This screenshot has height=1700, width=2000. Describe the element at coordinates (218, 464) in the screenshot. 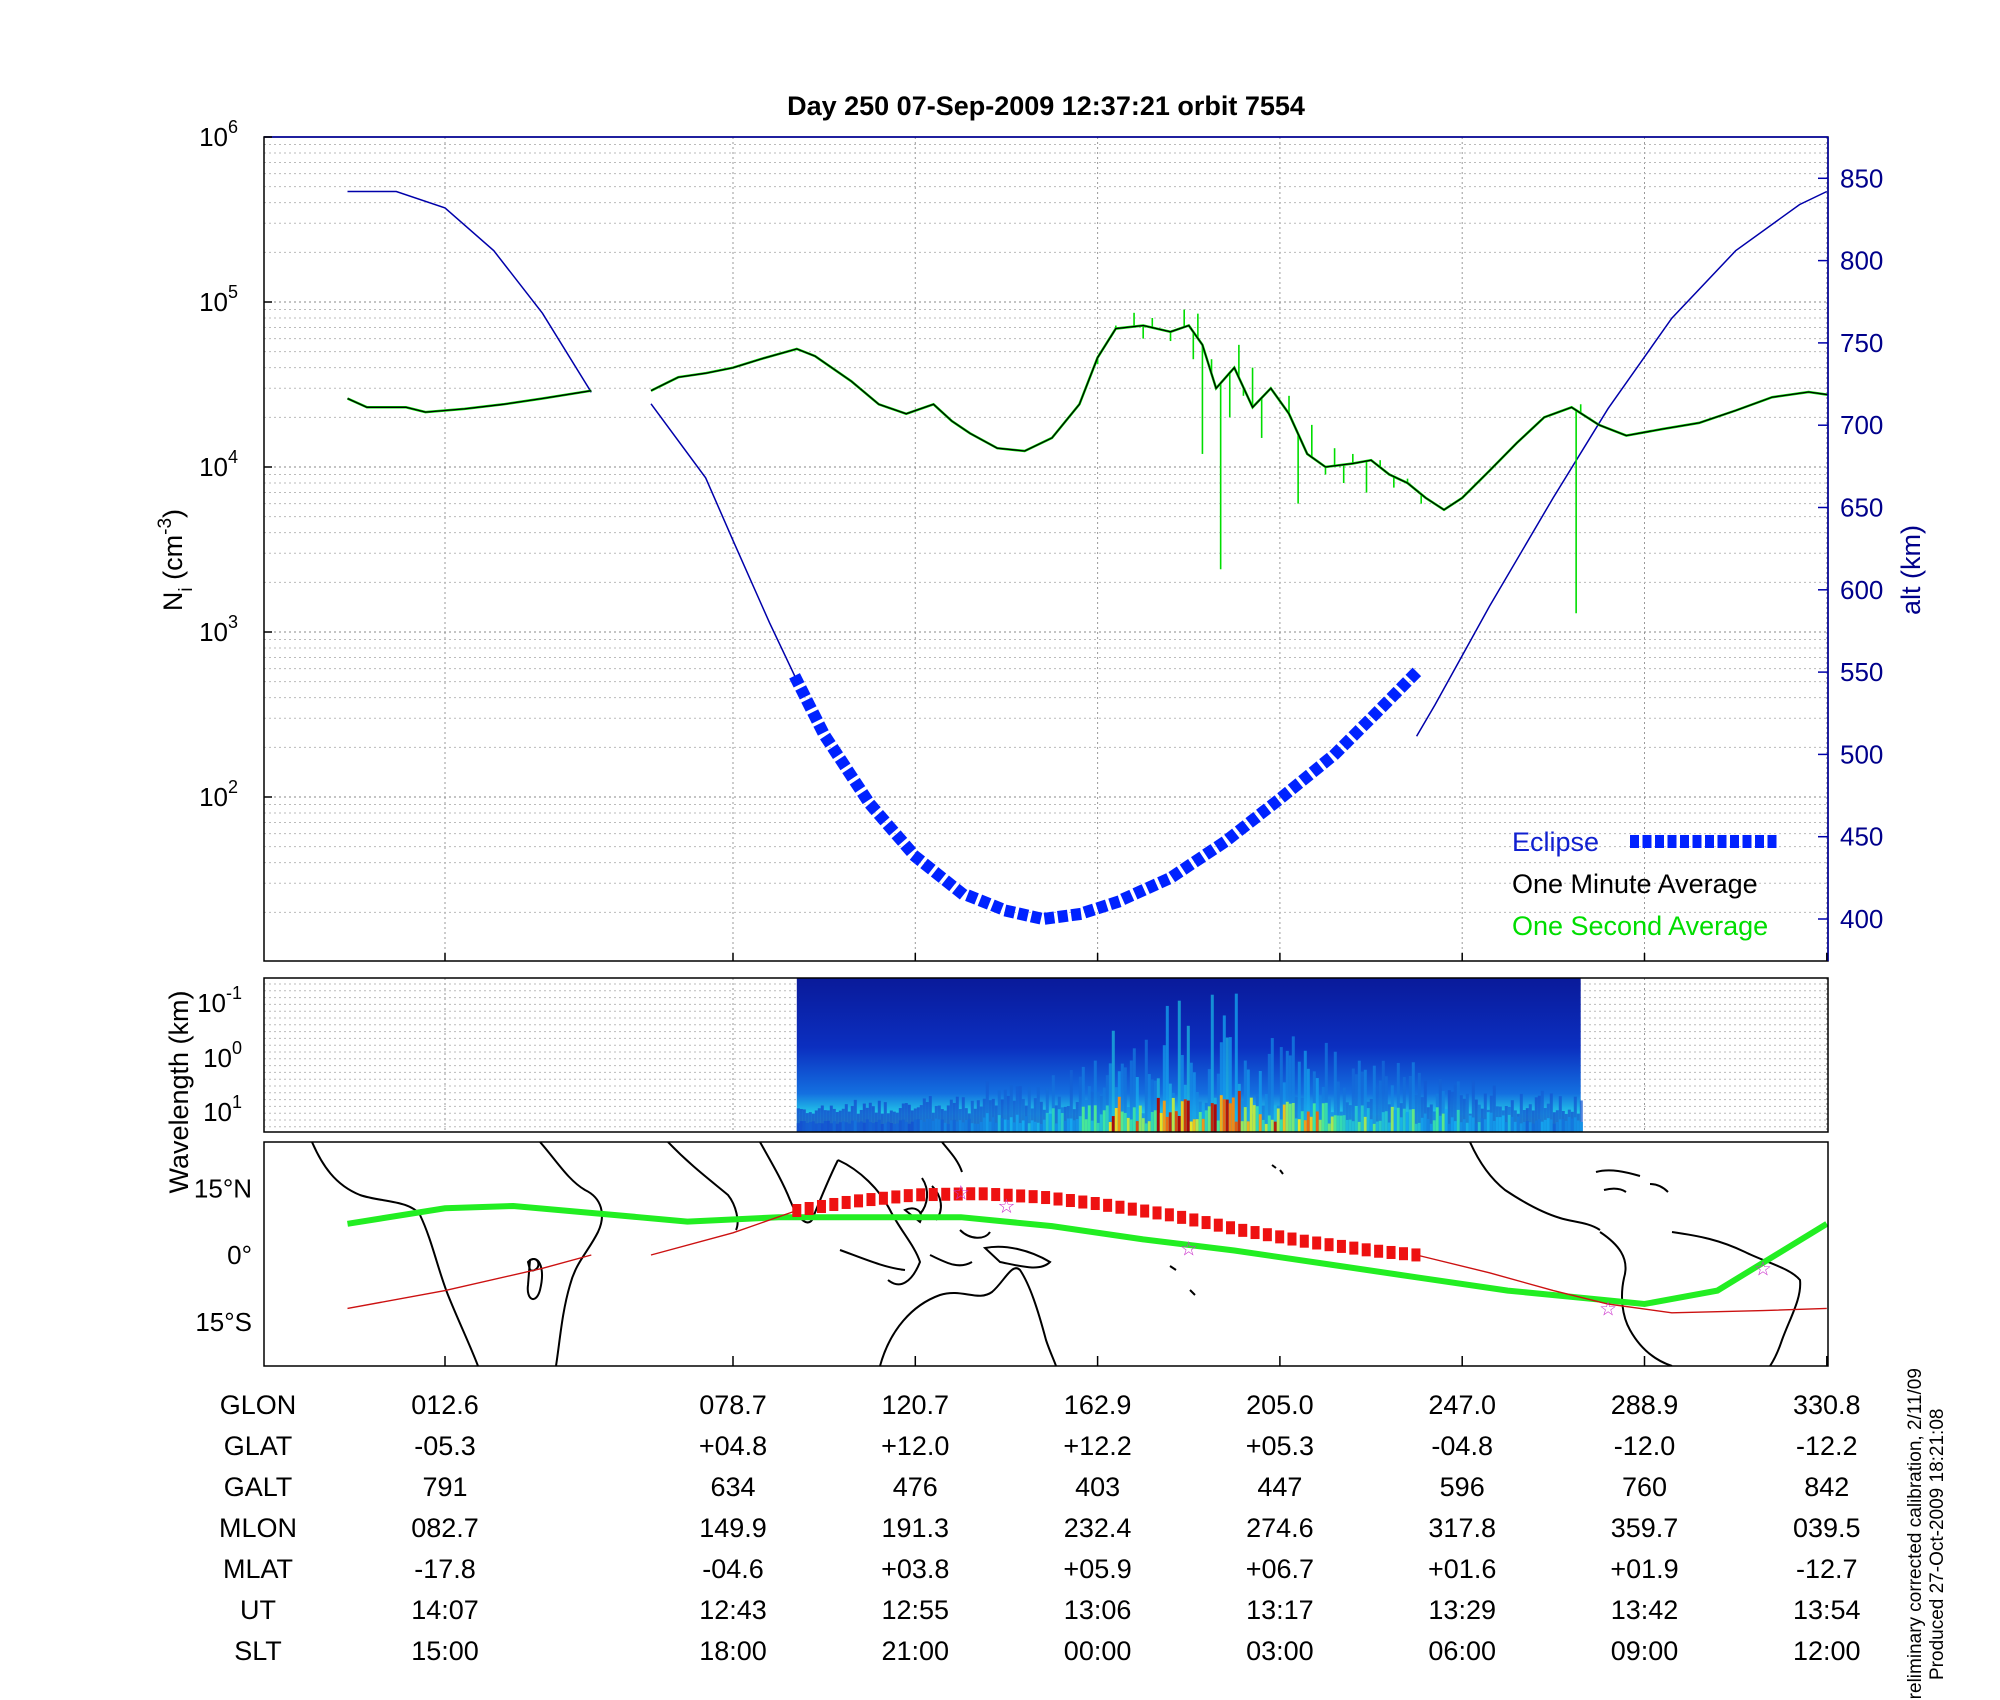

I see `left-y-tick-label: 10⁴` at that location.